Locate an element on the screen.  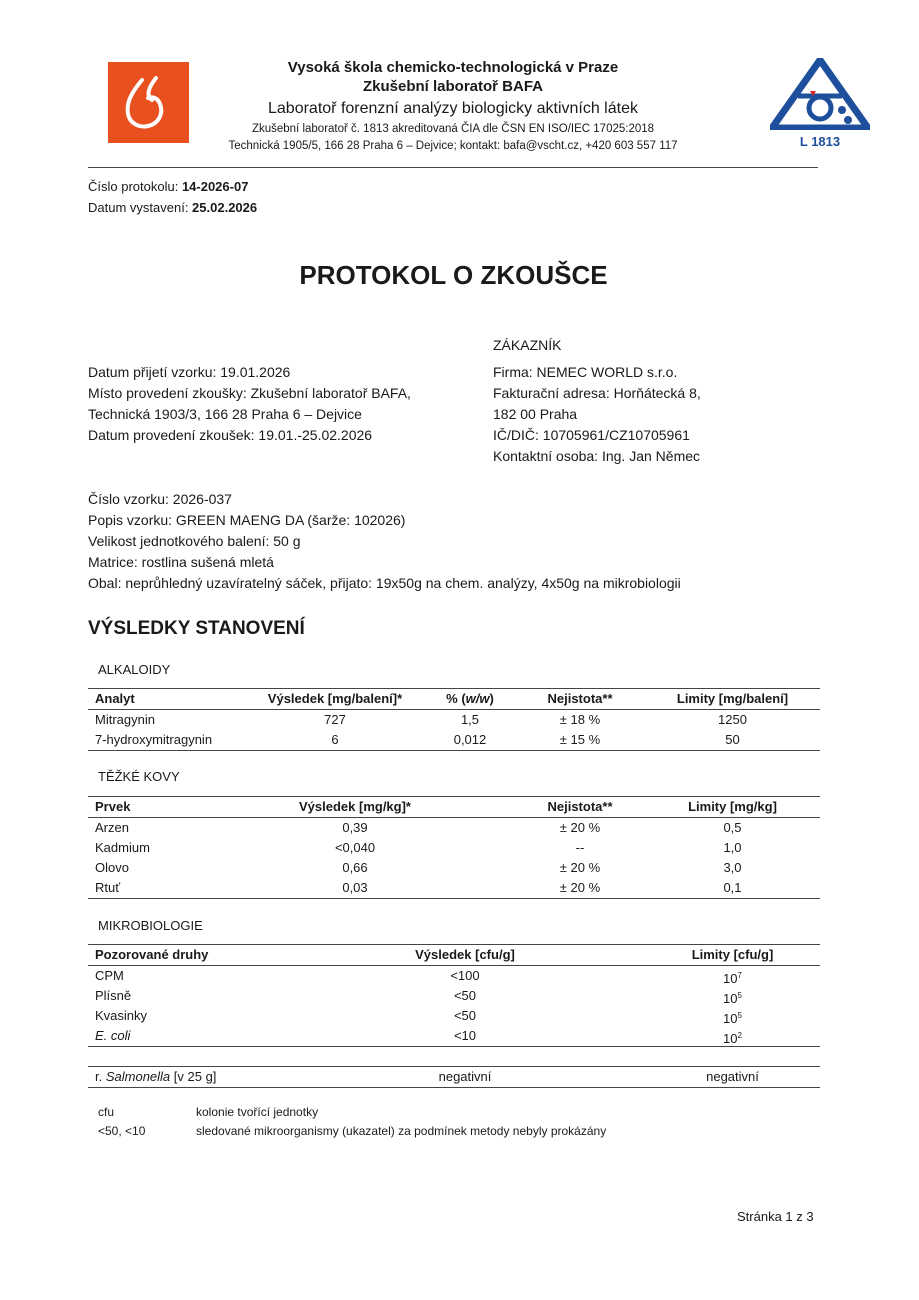
cell: ± 15 % is located at coordinates (580, 739).